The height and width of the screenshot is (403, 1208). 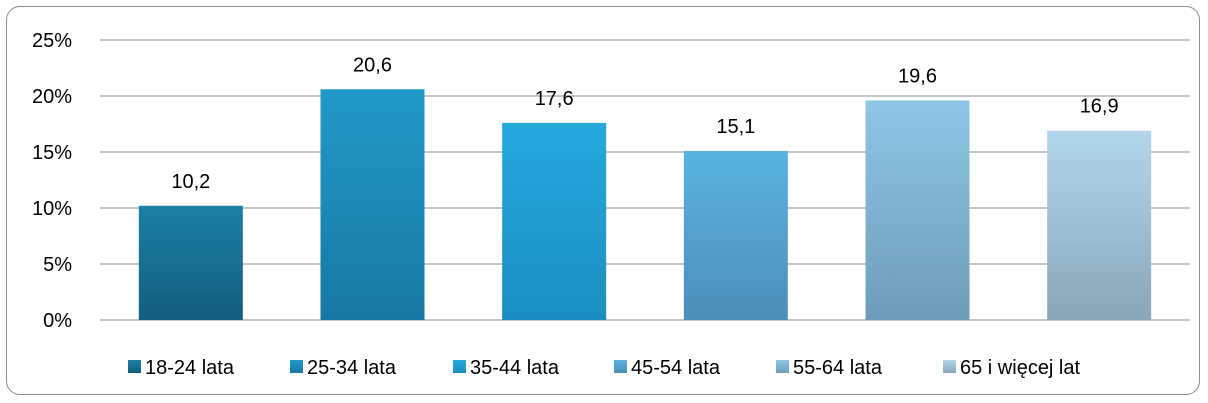 I want to click on legend-label: 25-34 lata, so click(x=352, y=368).